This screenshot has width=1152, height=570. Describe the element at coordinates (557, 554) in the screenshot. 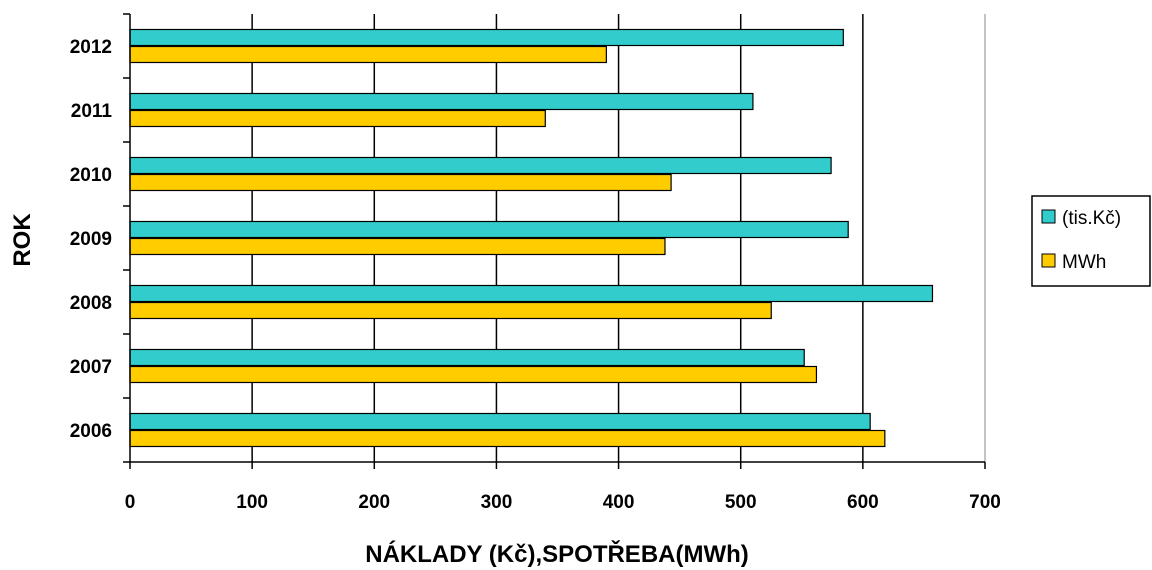

I see `x-axis-title: NÁKLADY (Kč),SPOTŘEBA(MWh)` at that location.